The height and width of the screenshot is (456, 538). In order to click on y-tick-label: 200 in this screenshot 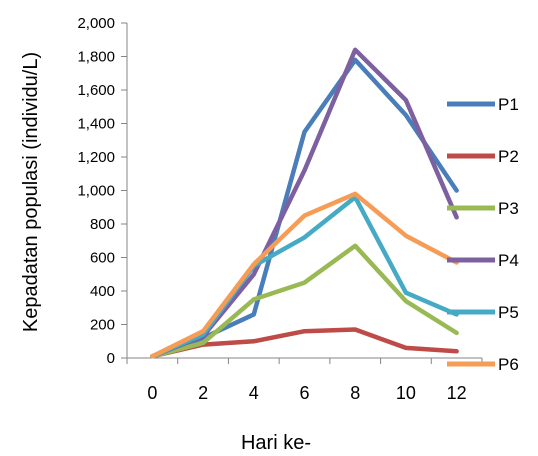, I will do `click(102, 325)`.